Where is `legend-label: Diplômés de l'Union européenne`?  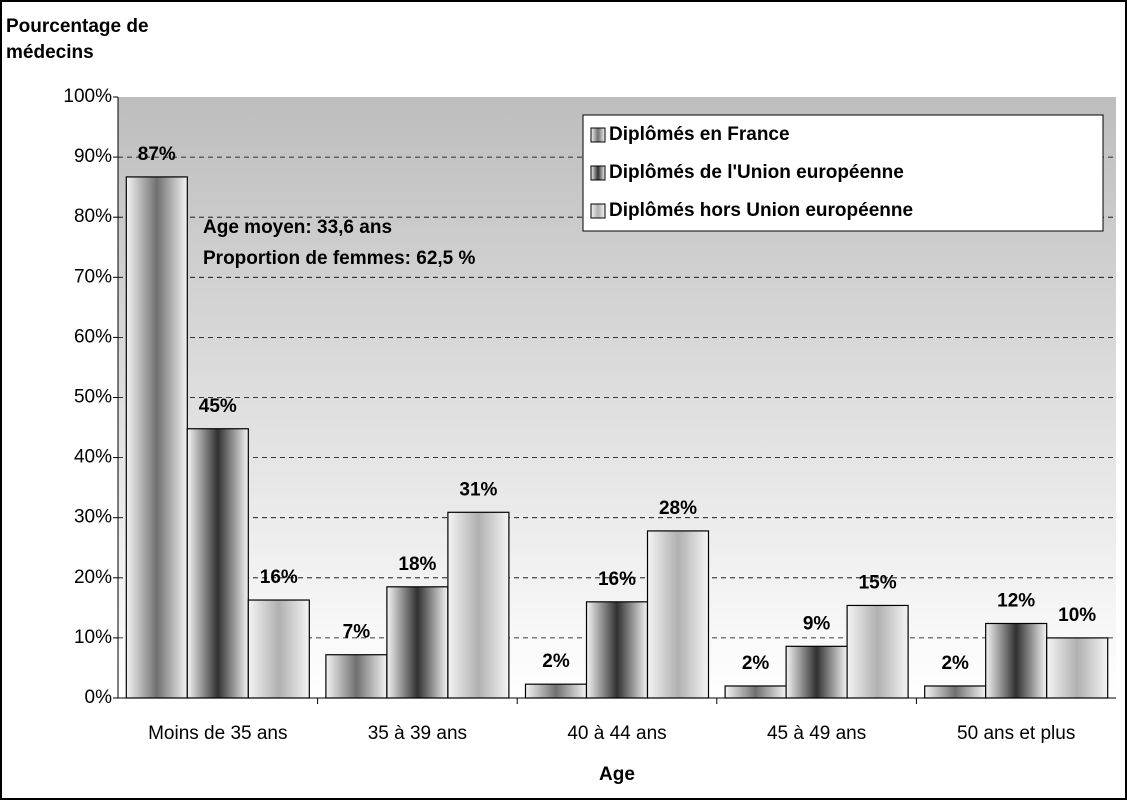
legend-label: Diplômés de l'Union européenne is located at coordinates (756, 172).